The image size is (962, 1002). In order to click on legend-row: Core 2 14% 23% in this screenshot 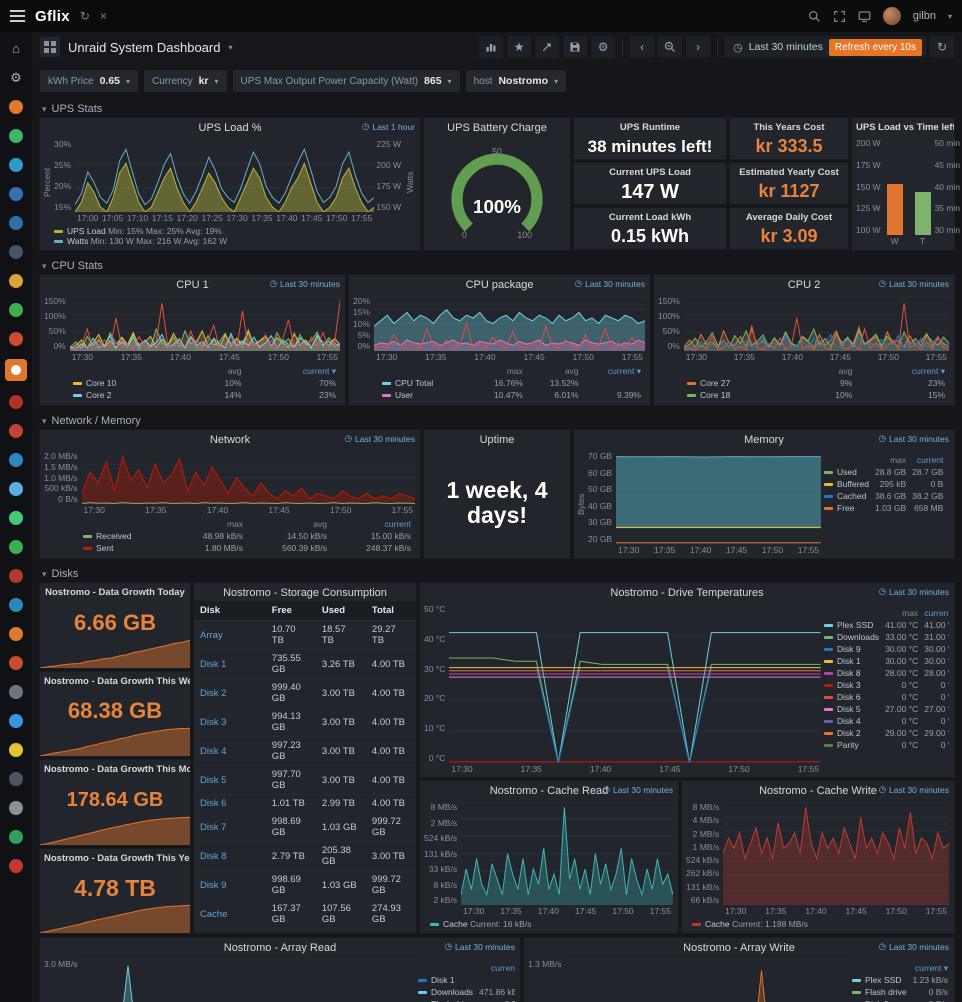, I will do `click(204, 395)`.